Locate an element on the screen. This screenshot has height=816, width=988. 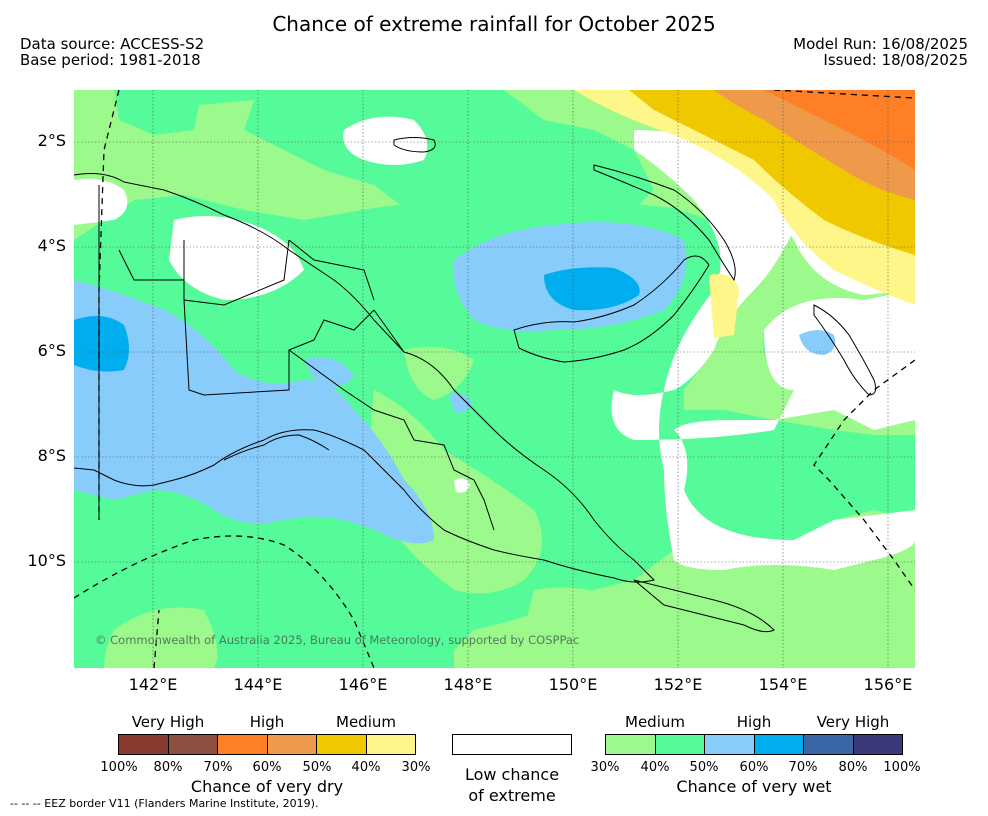
wet-30-patch-south-west is located at coordinates (161, 637).